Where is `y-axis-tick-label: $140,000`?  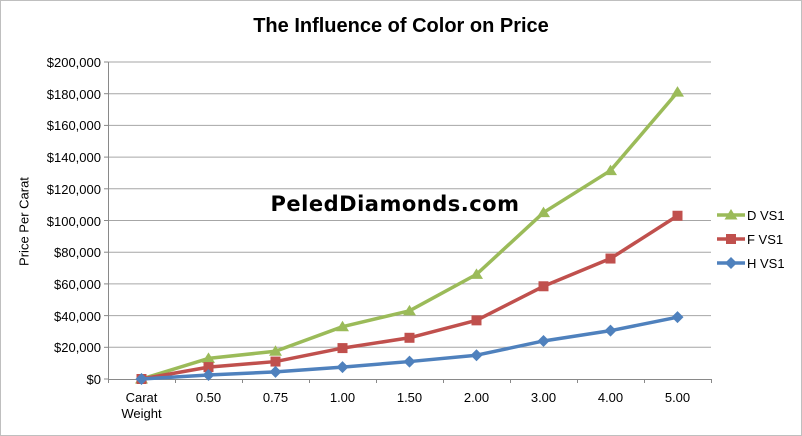 y-axis-tick-label: $140,000 is located at coordinates (73, 158).